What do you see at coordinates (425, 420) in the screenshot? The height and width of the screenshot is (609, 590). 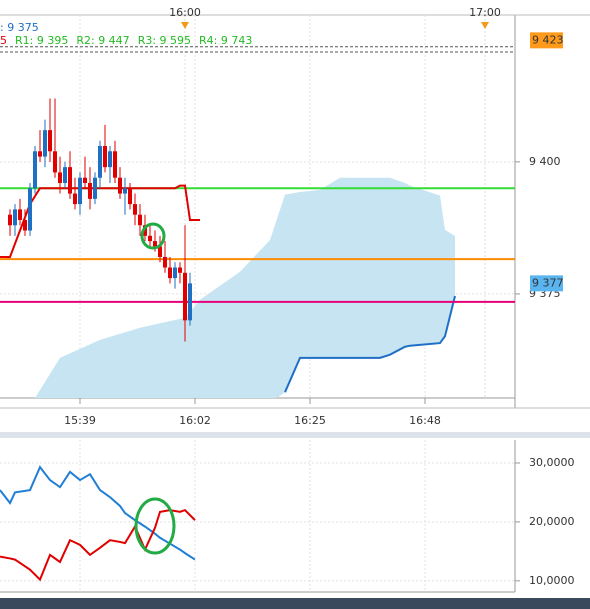 I see `x-tick-label: 16:48` at bounding box center [425, 420].